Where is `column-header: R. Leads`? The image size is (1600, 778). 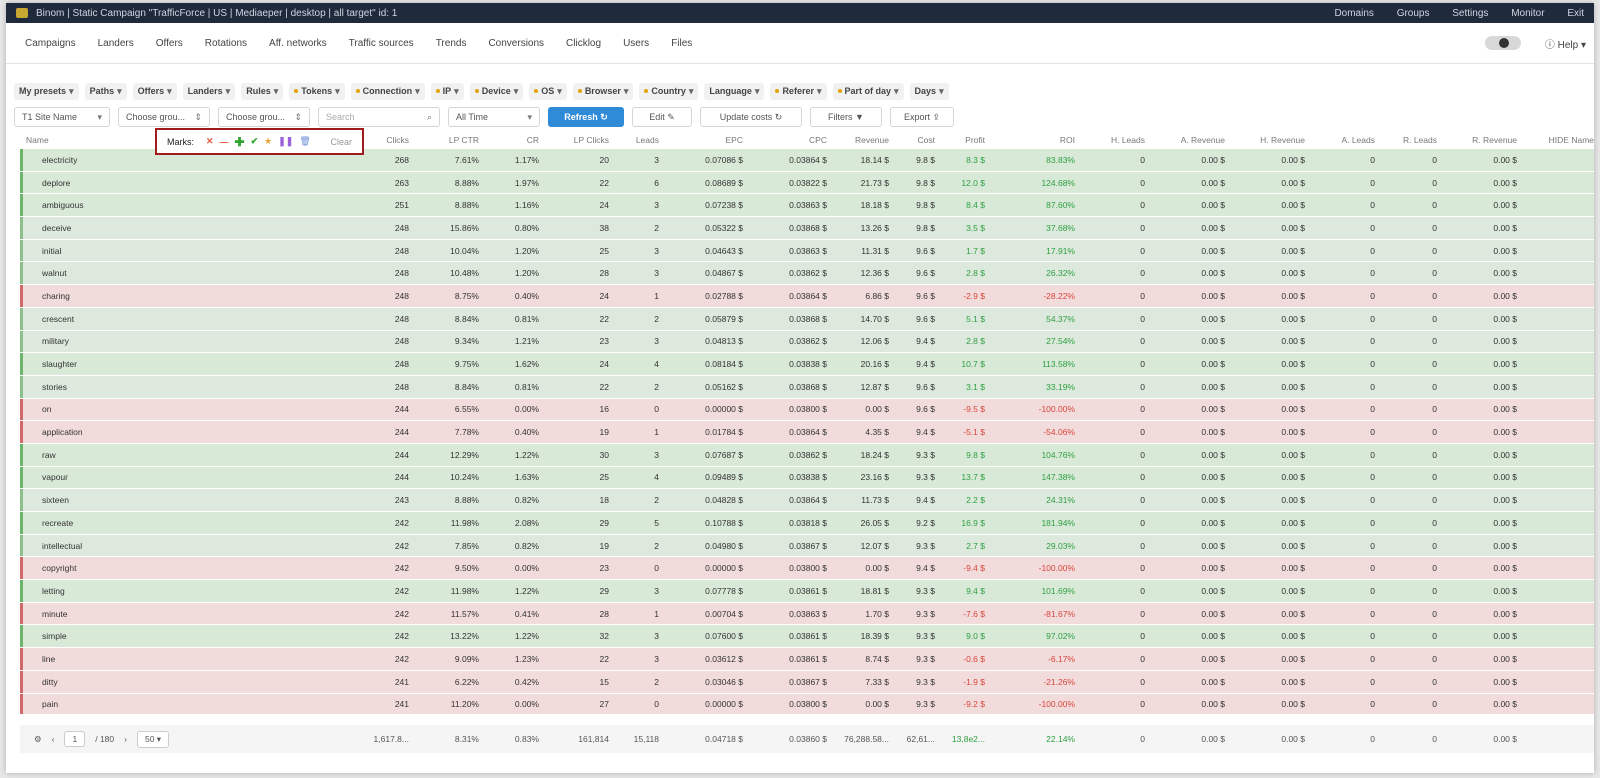
column-header: R. Leads is located at coordinates (1419, 140).